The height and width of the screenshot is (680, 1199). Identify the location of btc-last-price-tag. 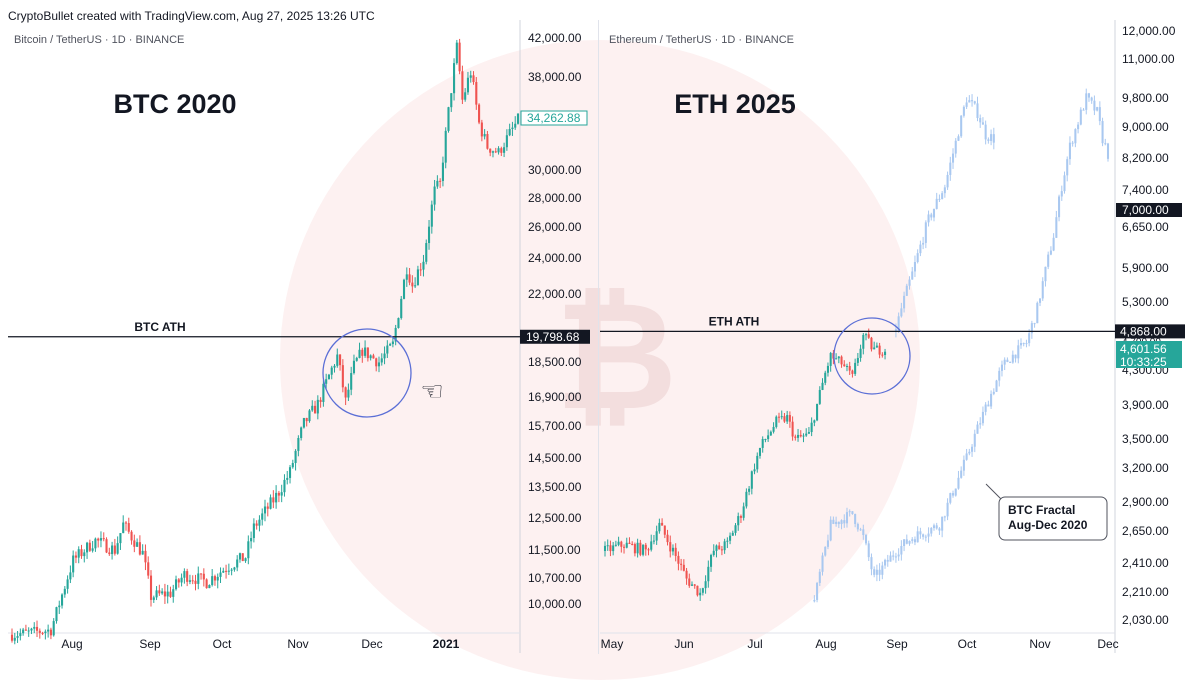
(554, 118).